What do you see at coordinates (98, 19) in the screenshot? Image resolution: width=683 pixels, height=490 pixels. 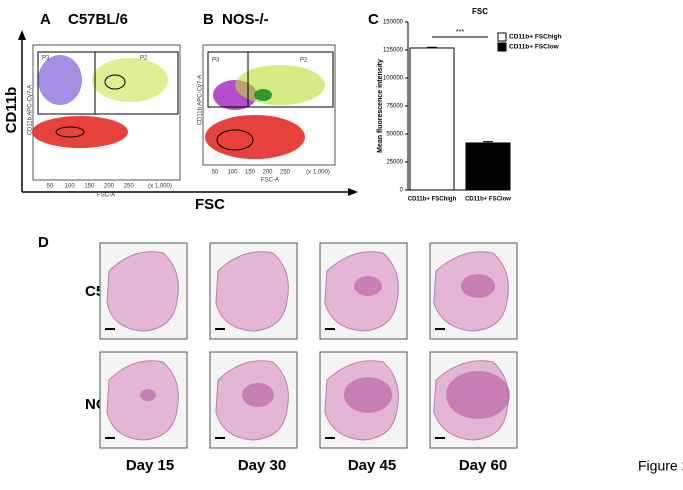 I see `panel-title: C57BL/6` at bounding box center [98, 19].